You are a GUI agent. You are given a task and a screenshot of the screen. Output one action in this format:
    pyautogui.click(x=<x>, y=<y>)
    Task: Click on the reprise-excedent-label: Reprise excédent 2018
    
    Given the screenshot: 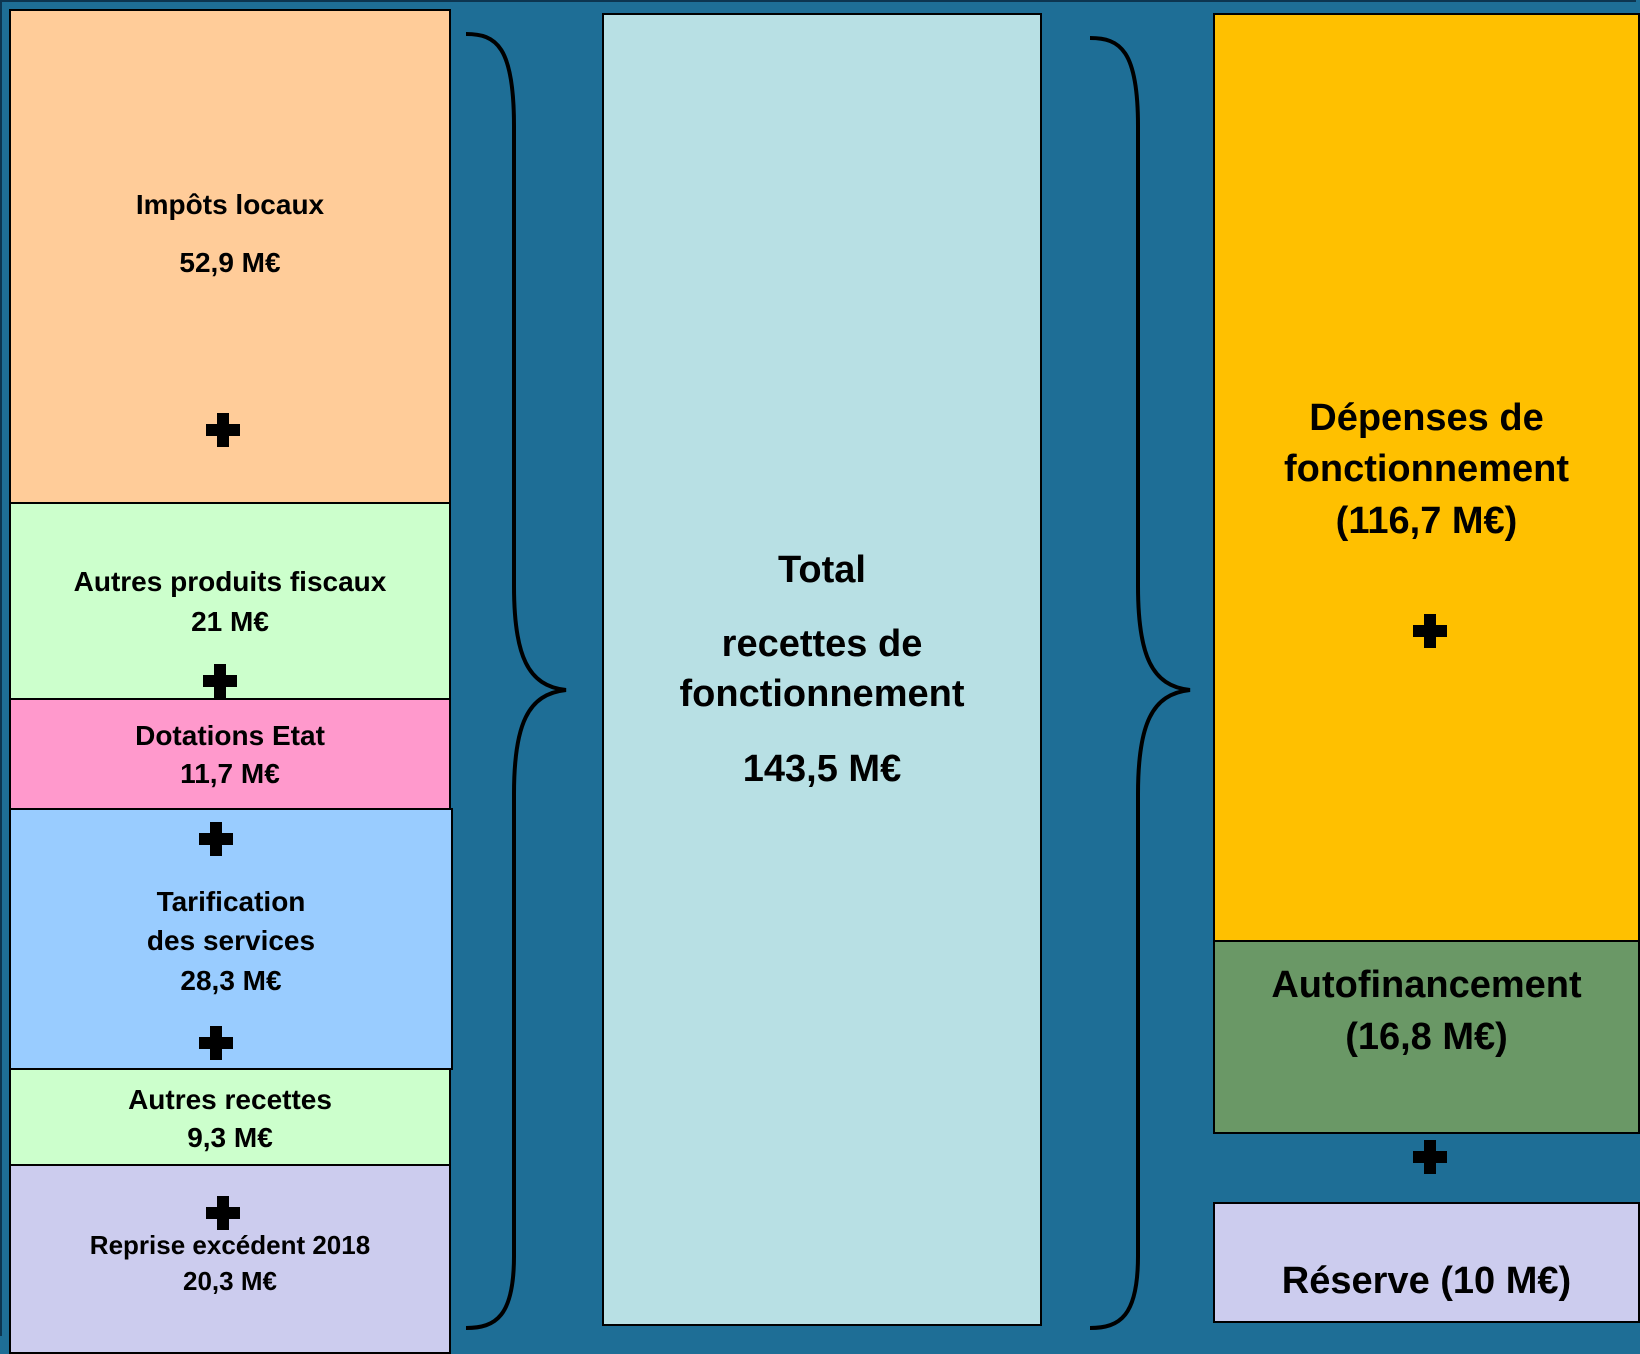 What is the action you would take?
    pyautogui.click(x=230, y=1245)
    